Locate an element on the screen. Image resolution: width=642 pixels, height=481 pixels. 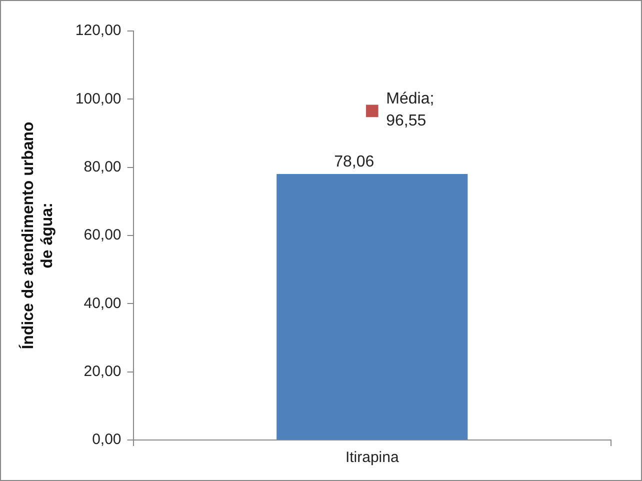
y-axis-title: Índice de atendimento urbano de água: is located at coordinates (37, 235).